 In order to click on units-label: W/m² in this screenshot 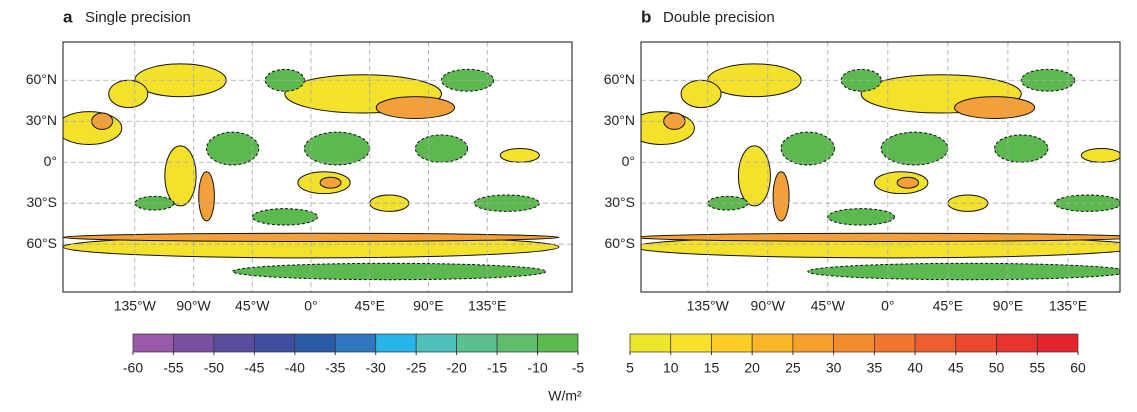, I will do `click(565, 396)`.